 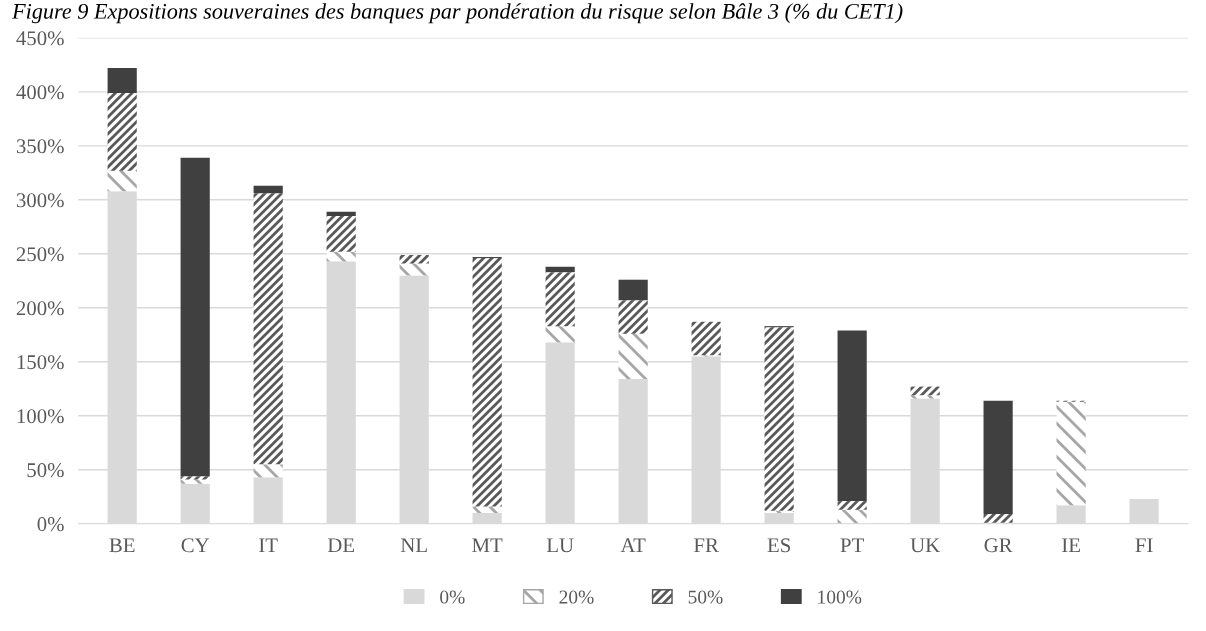 What do you see at coordinates (40, 416) in the screenshot?
I see `y-tick-label: 100%` at bounding box center [40, 416].